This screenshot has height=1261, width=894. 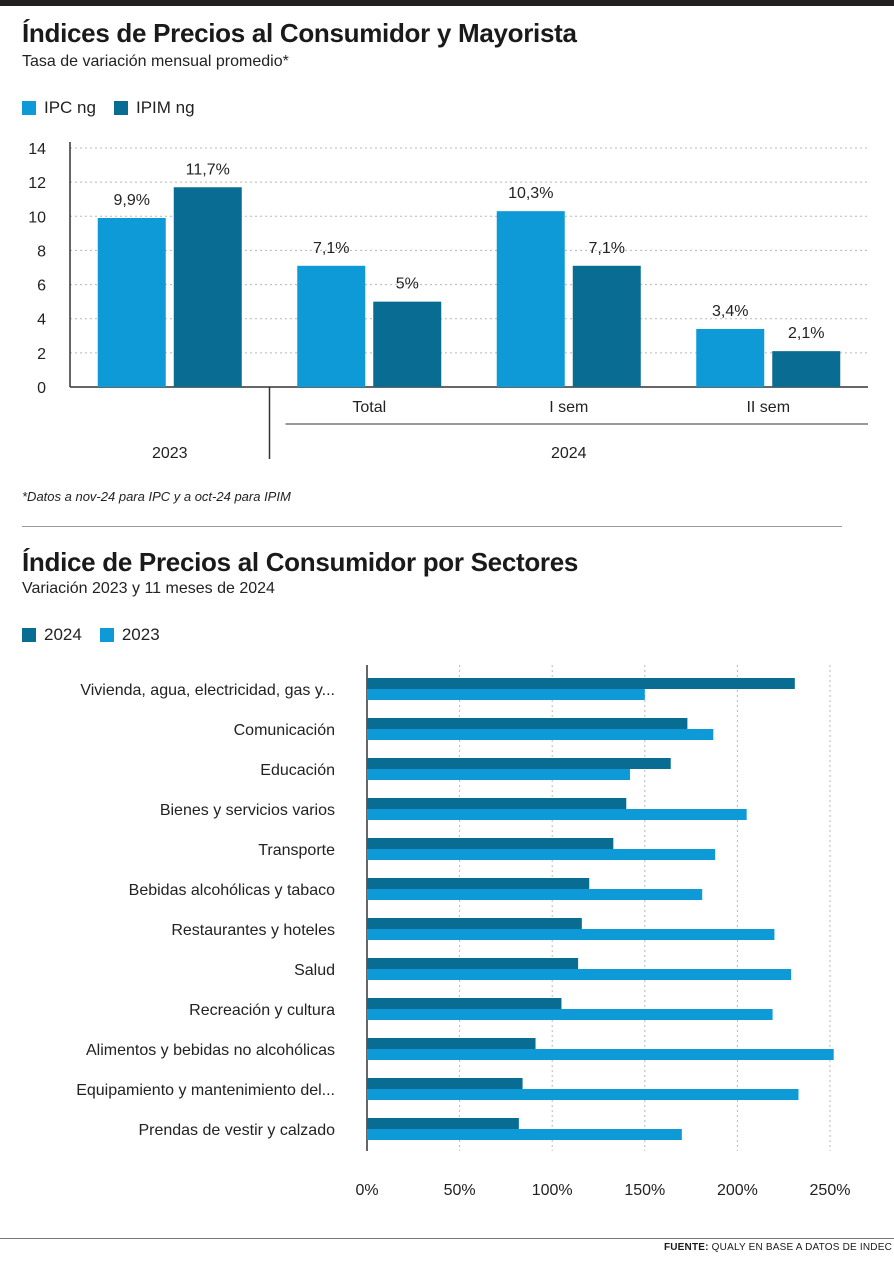 I want to click on y-tick-label: 2, so click(x=41, y=354).